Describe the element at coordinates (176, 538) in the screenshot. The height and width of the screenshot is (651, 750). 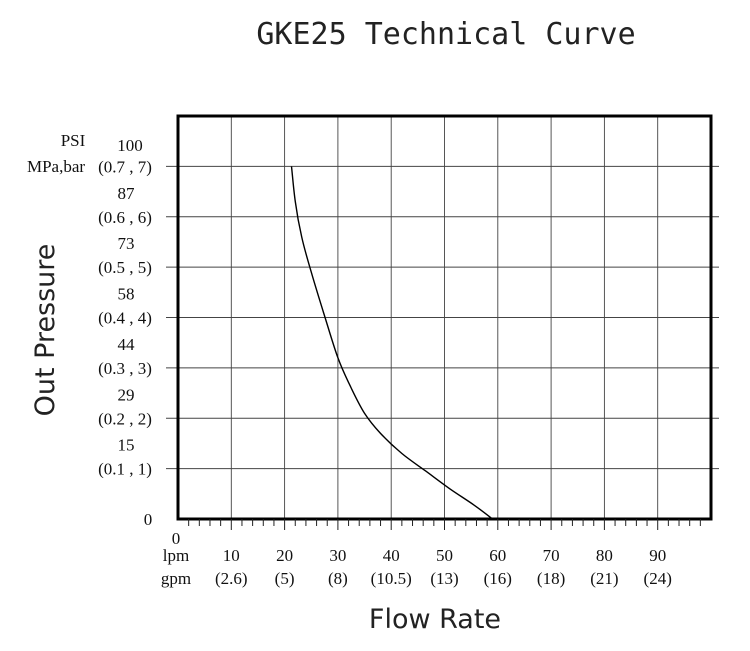
I see `x-origin-label: 0` at that location.